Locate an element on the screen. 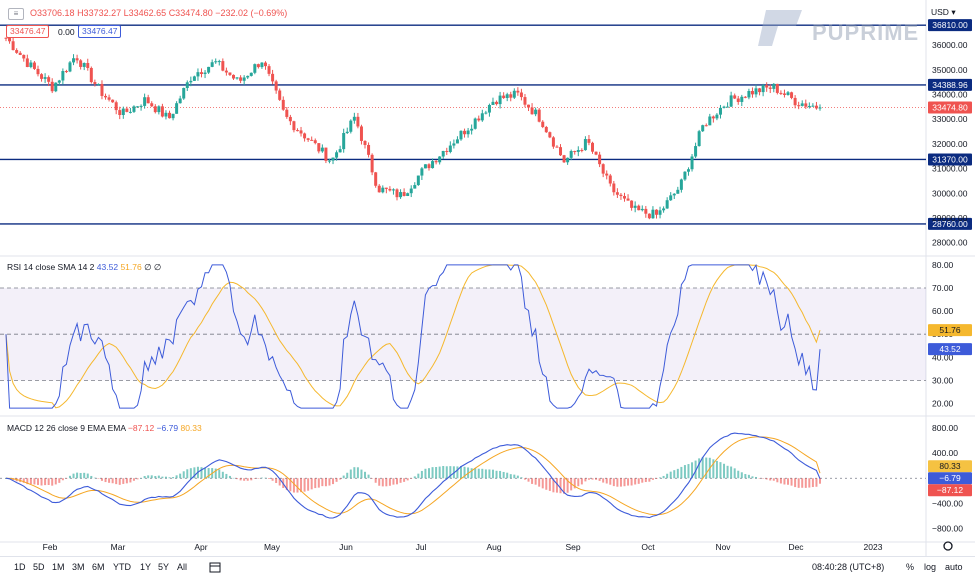  macd-signal-line is located at coordinates (413, 476).